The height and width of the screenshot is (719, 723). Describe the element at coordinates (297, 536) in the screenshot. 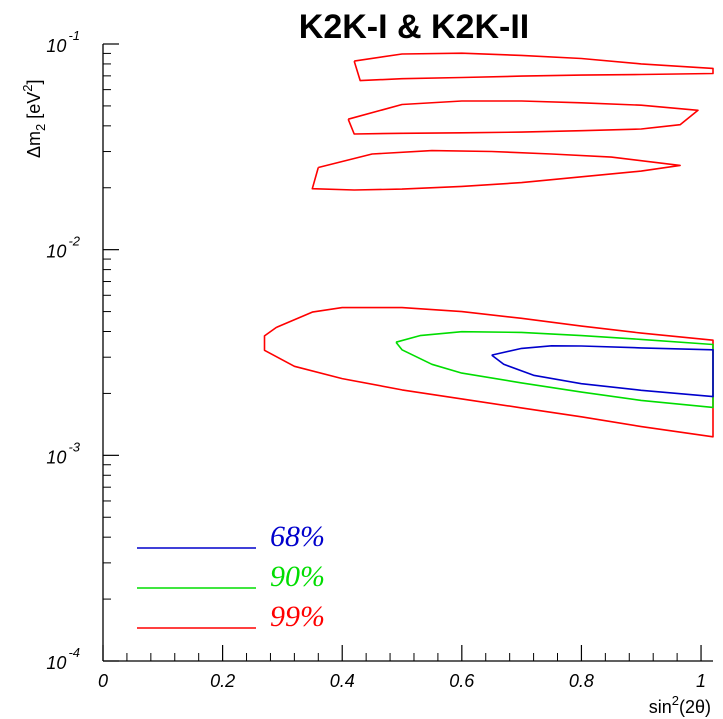

I see `legend-label: 68%` at that location.